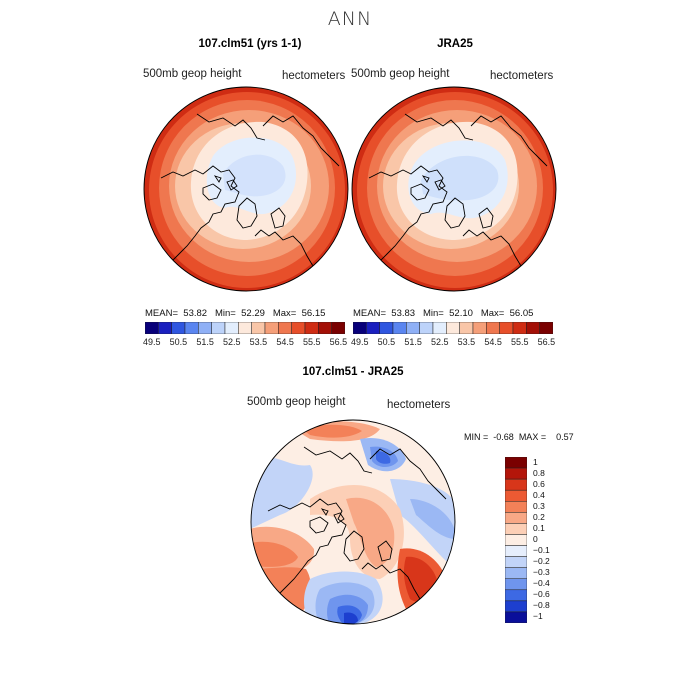  Describe the element at coordinates (220, 188) in the screenshot. I see `panel-1-coastline-canada` at that location.